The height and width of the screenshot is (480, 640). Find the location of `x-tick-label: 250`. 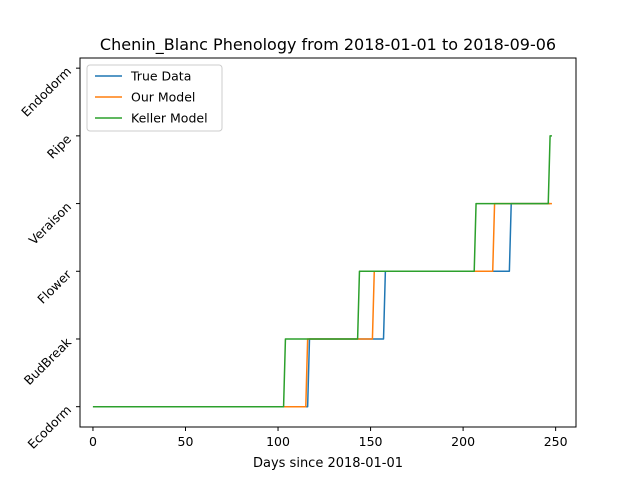

x-tick-label: 250 is located at coordinates (556, 441).